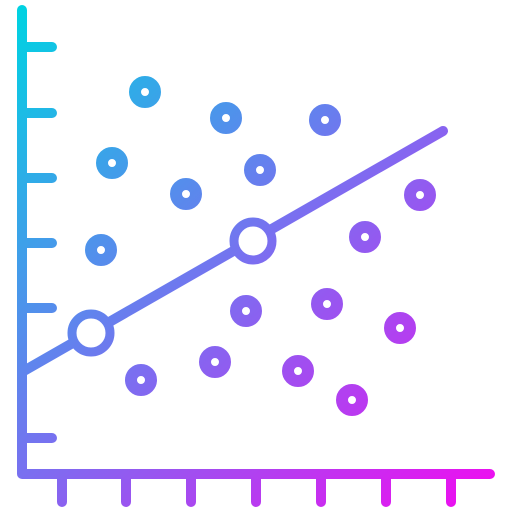  I want to click on line-points, so click(172, 287).